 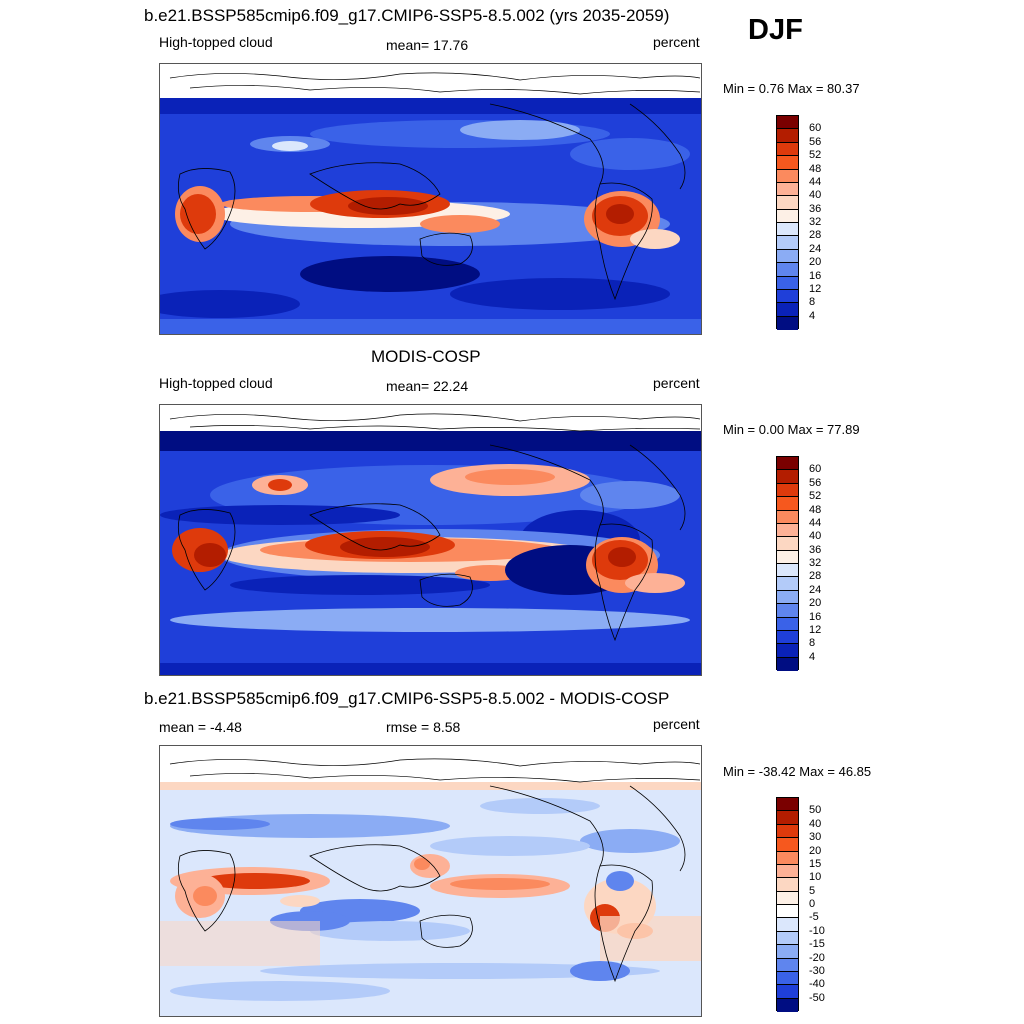 I want to click on panel1-map, so click(x=430, y=199).